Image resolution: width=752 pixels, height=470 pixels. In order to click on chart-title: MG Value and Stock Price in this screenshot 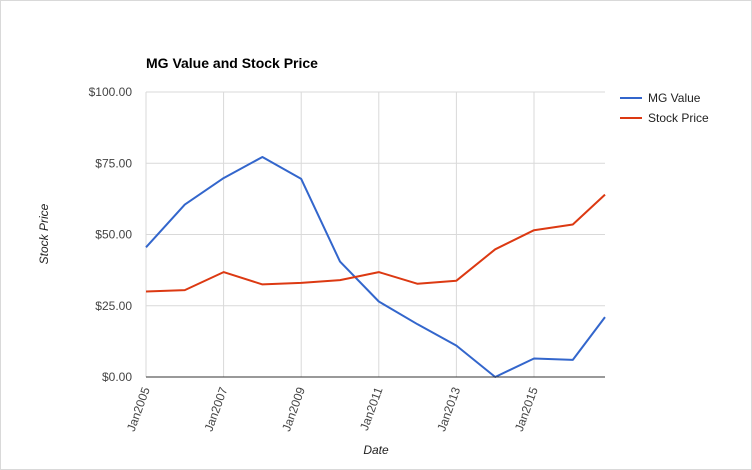, I will do `click(232, 63)`.